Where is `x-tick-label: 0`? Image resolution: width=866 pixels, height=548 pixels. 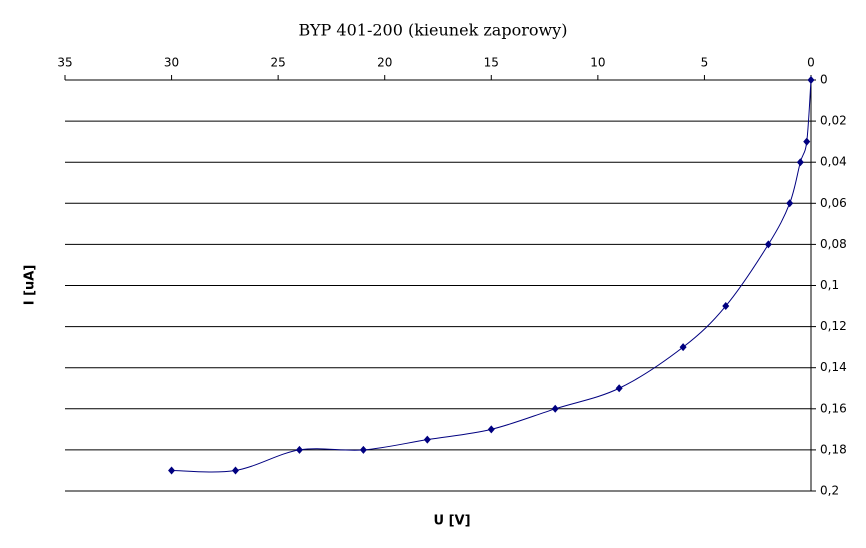 x-tick-label: 0 is located at coordinates (811, 63).